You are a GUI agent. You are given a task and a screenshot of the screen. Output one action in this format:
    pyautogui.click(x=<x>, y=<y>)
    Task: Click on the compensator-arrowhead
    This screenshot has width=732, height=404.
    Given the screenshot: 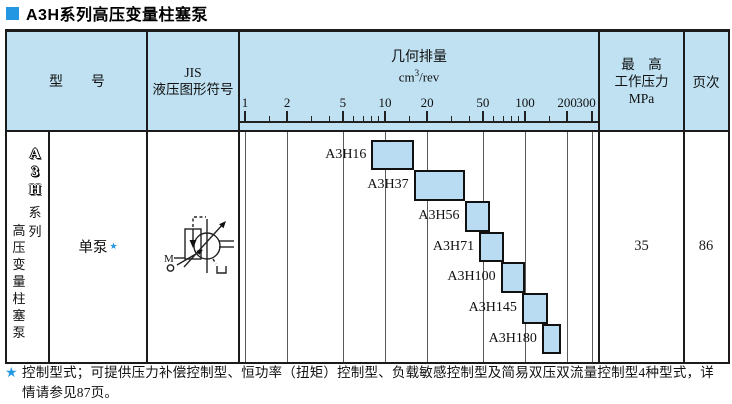 What is the action you would take?
    pyautogui.click(x=193, y=244)
    